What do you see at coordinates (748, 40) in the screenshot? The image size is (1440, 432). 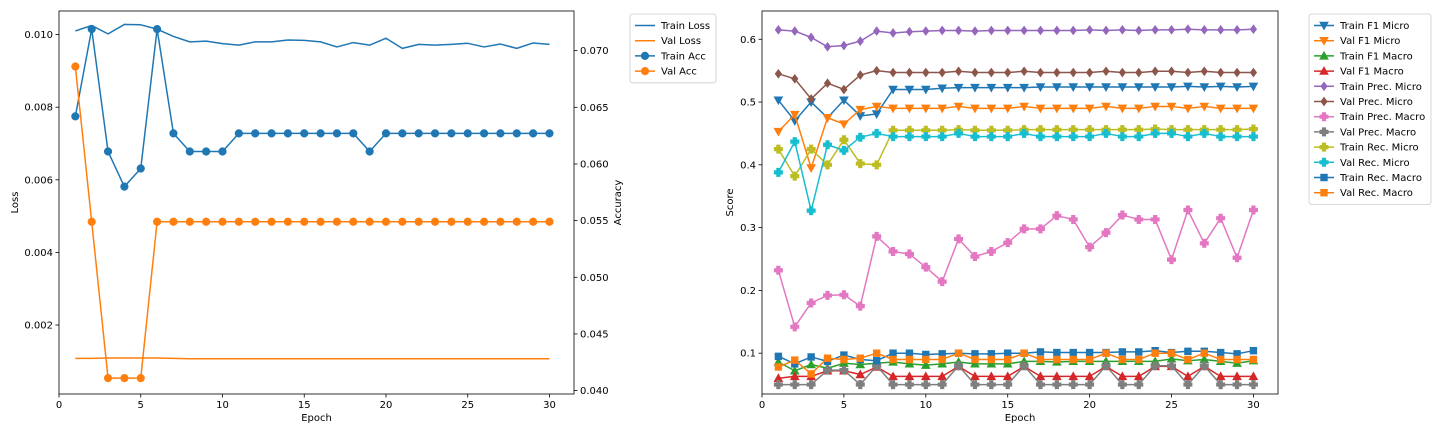 I see `score-y-tick-label: 0.6` at bounding box center [748, 40].